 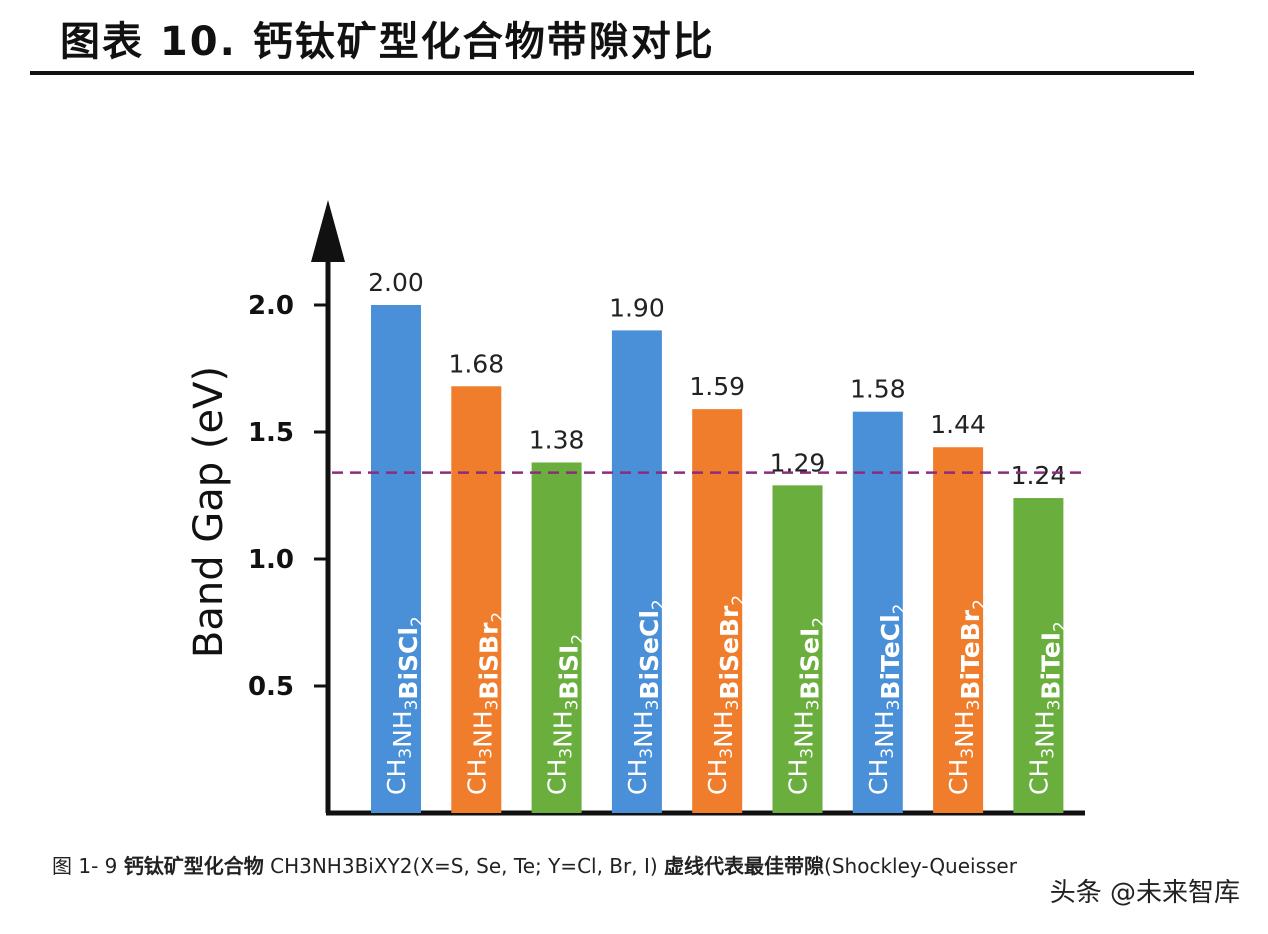 What do you see at coordinates (566, 714) in the screenshot?
I see `bar-category-label: CH3NH3BiSI2` at bounding box center [566, 714].